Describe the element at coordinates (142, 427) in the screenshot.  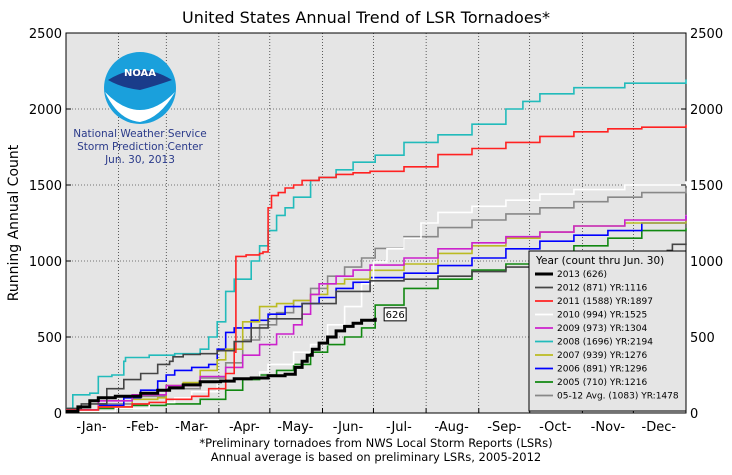
I see `x-tick-label: -Feb-` at that location.